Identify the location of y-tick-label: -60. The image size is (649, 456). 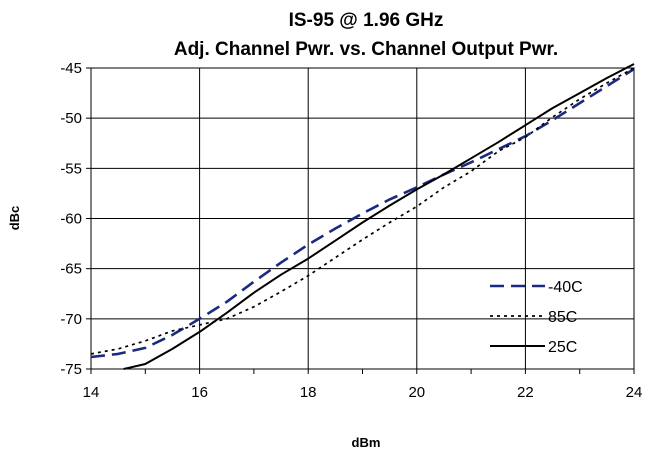
(71, 219).